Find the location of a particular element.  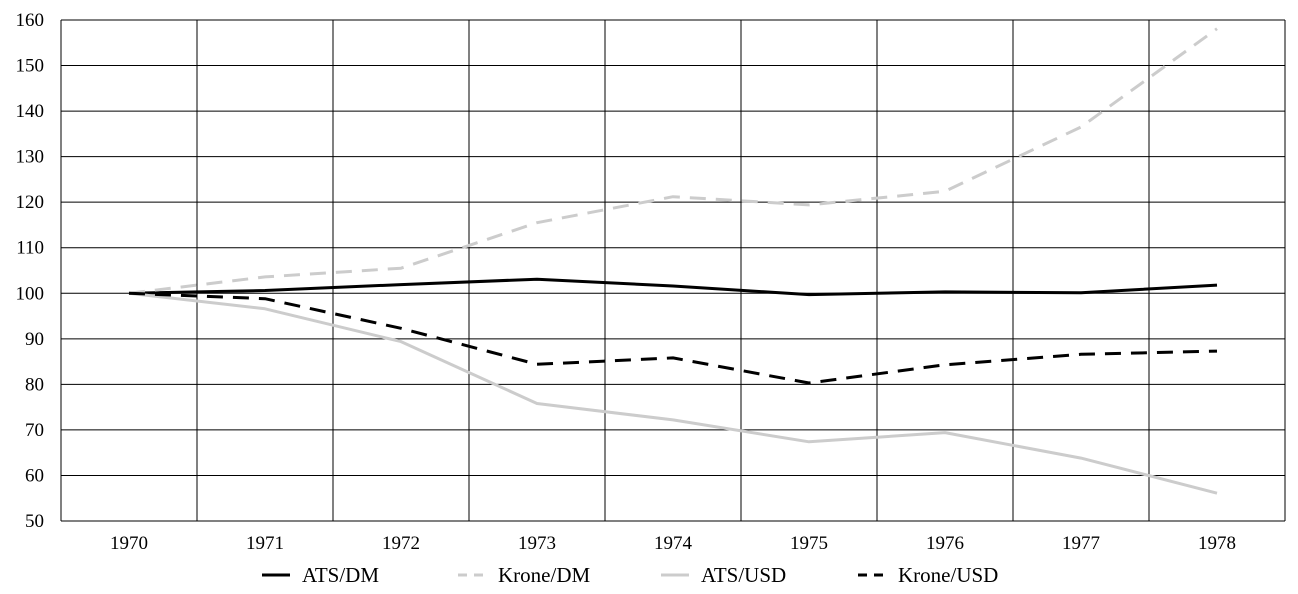

legend: ATS/DM Krone/DM ATS/USD Krone/USD is located at coordinates (630, 575).